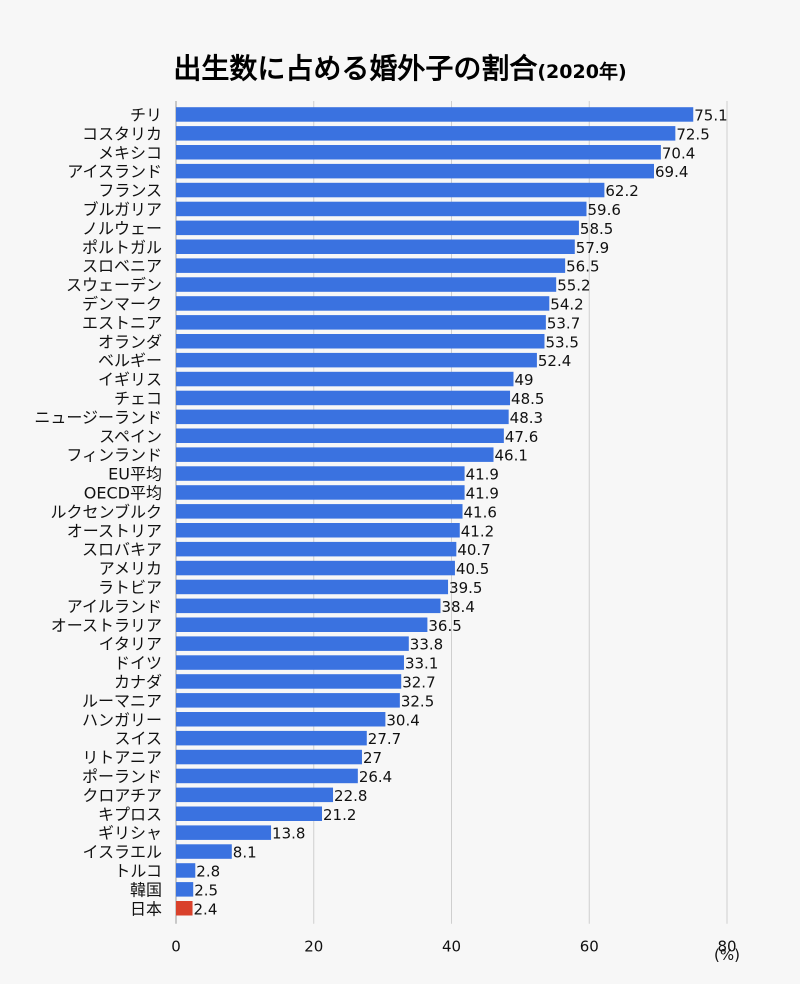 The width and height of the screenshot is (800, 984). I want to click on value-label: 58.5, so click(596, 229).